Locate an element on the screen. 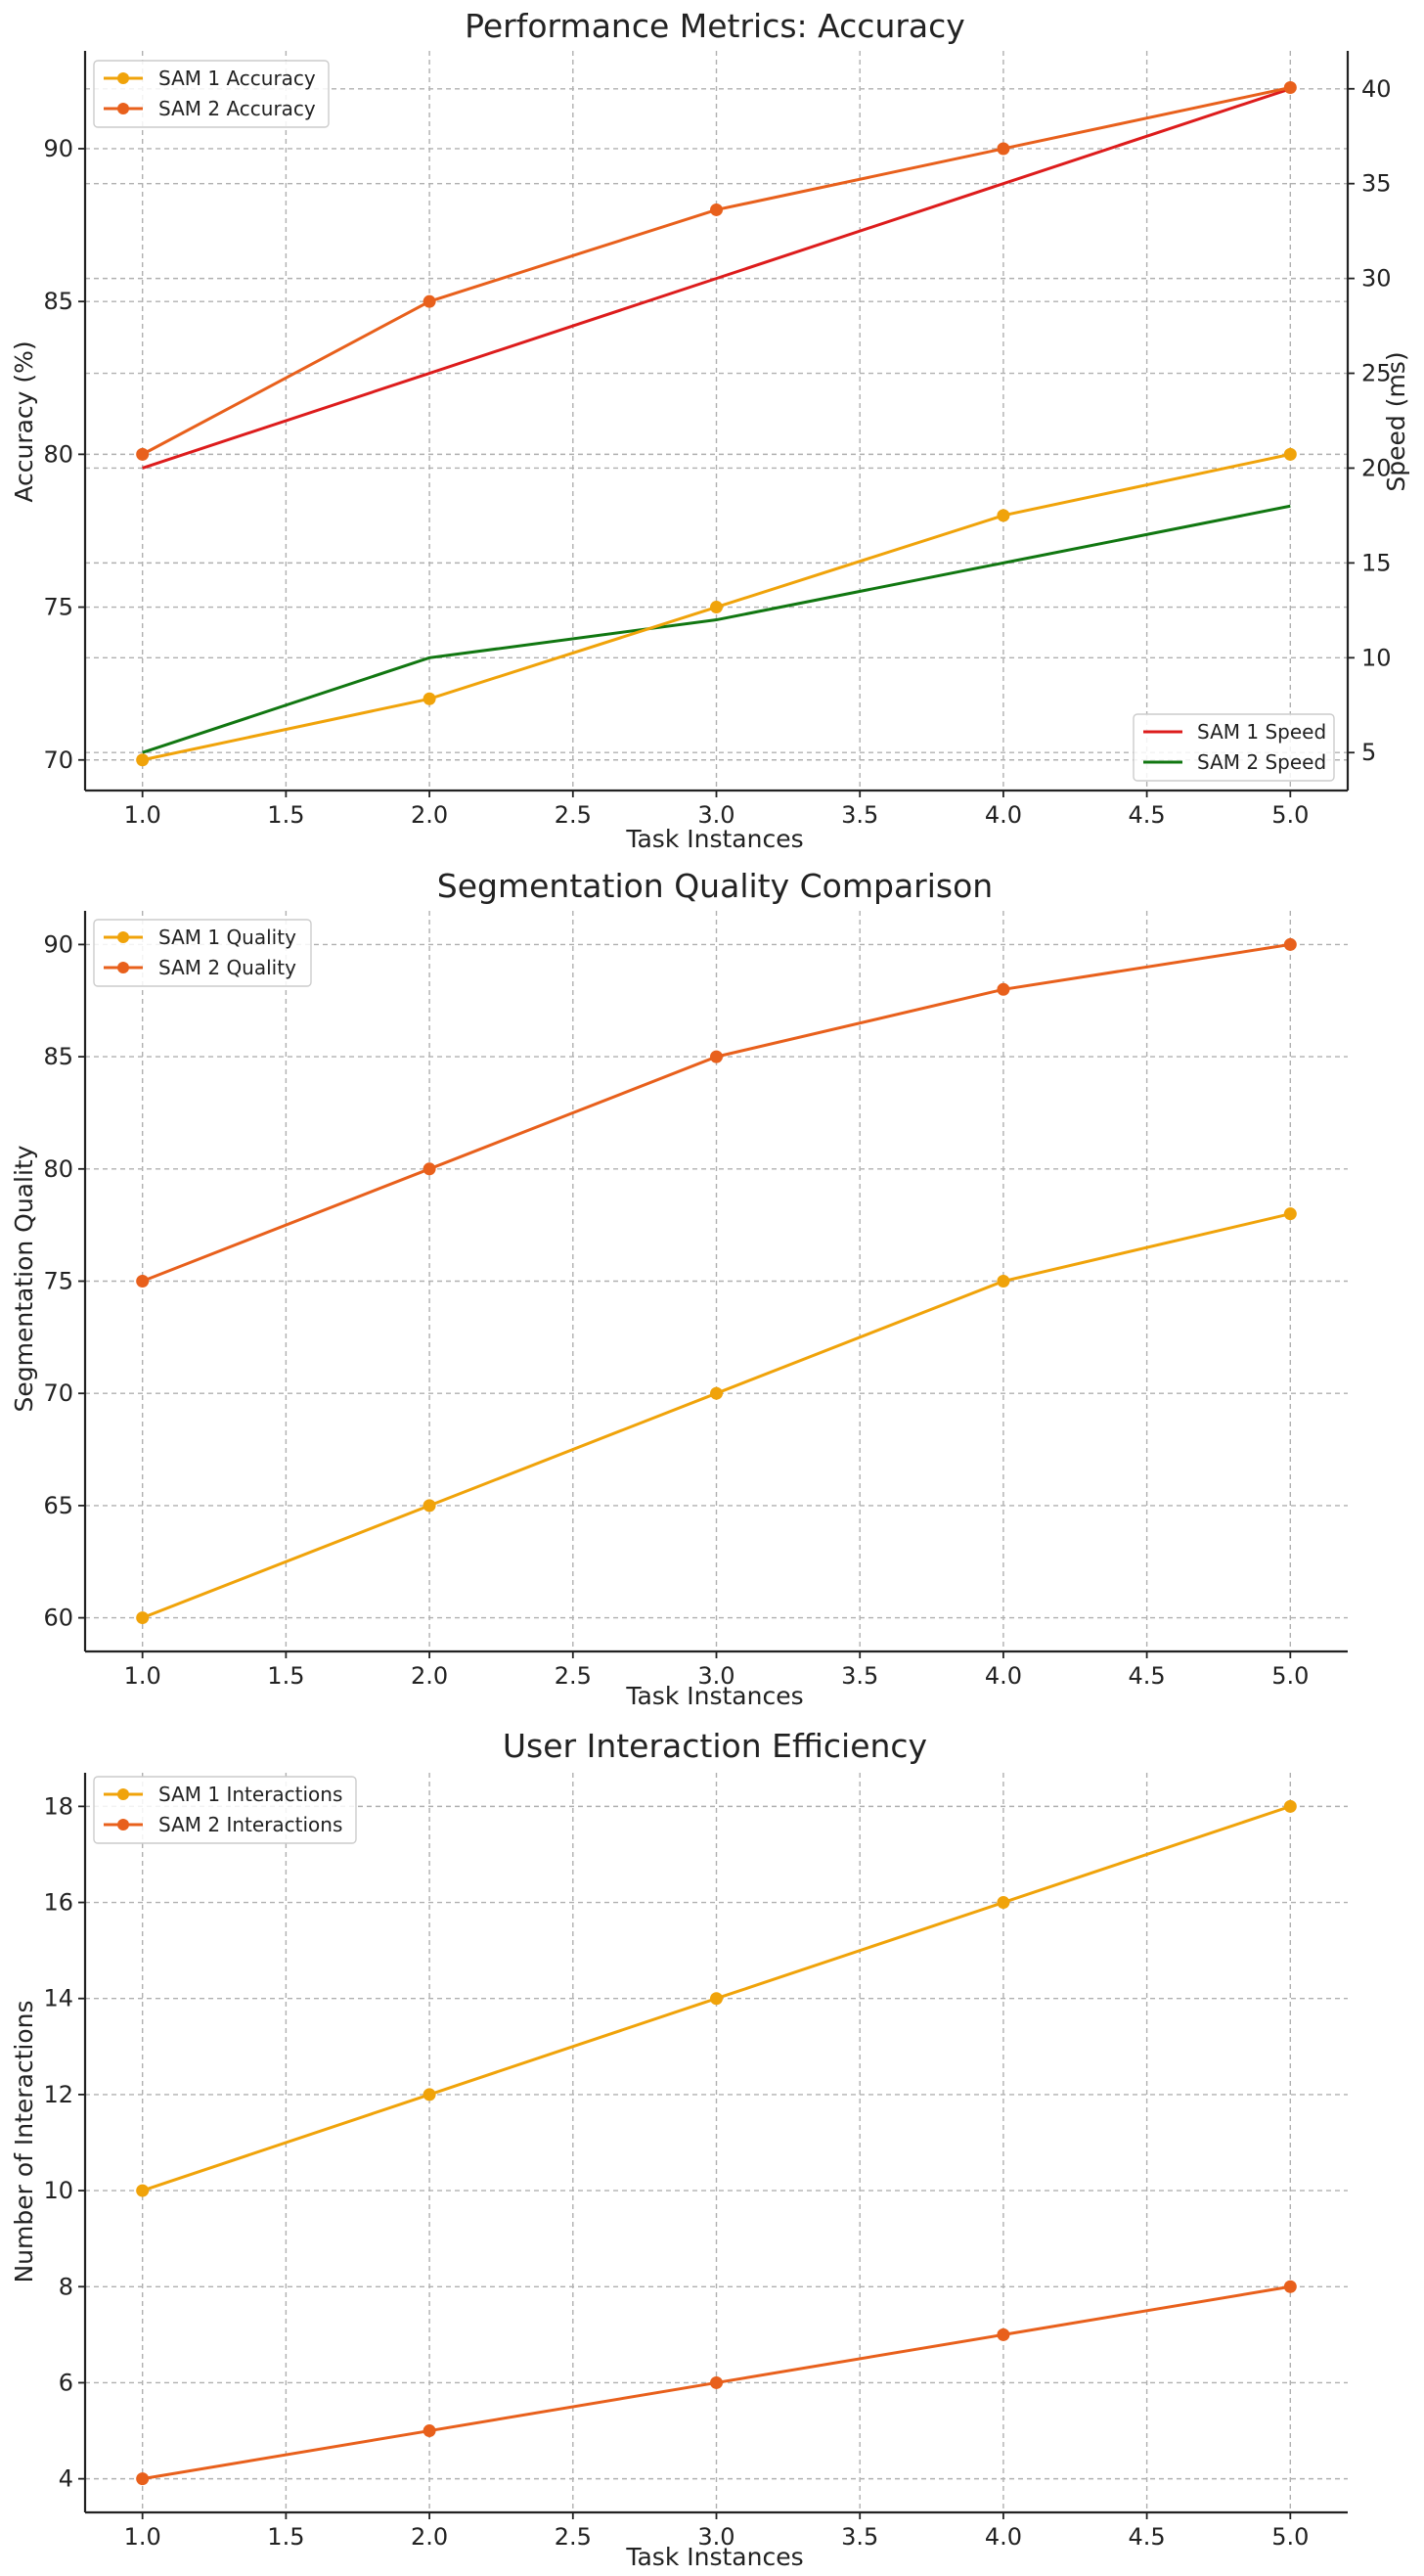 This screenshot has height=2576, width=1424. legend: SAM 1 Interactions SAM 2 Interactions is located at coordinates (225, 1810).